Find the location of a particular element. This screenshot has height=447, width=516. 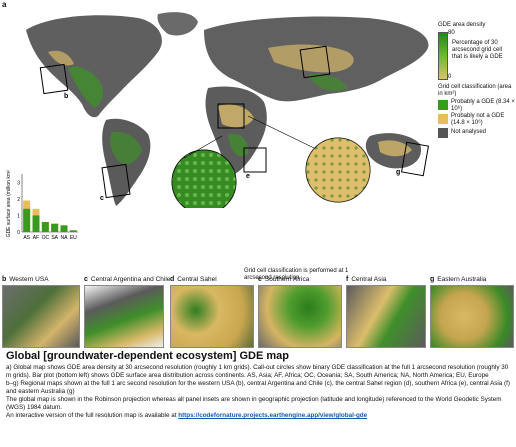

panel-e: e Southern Africa is located at coordinates (300, 312).